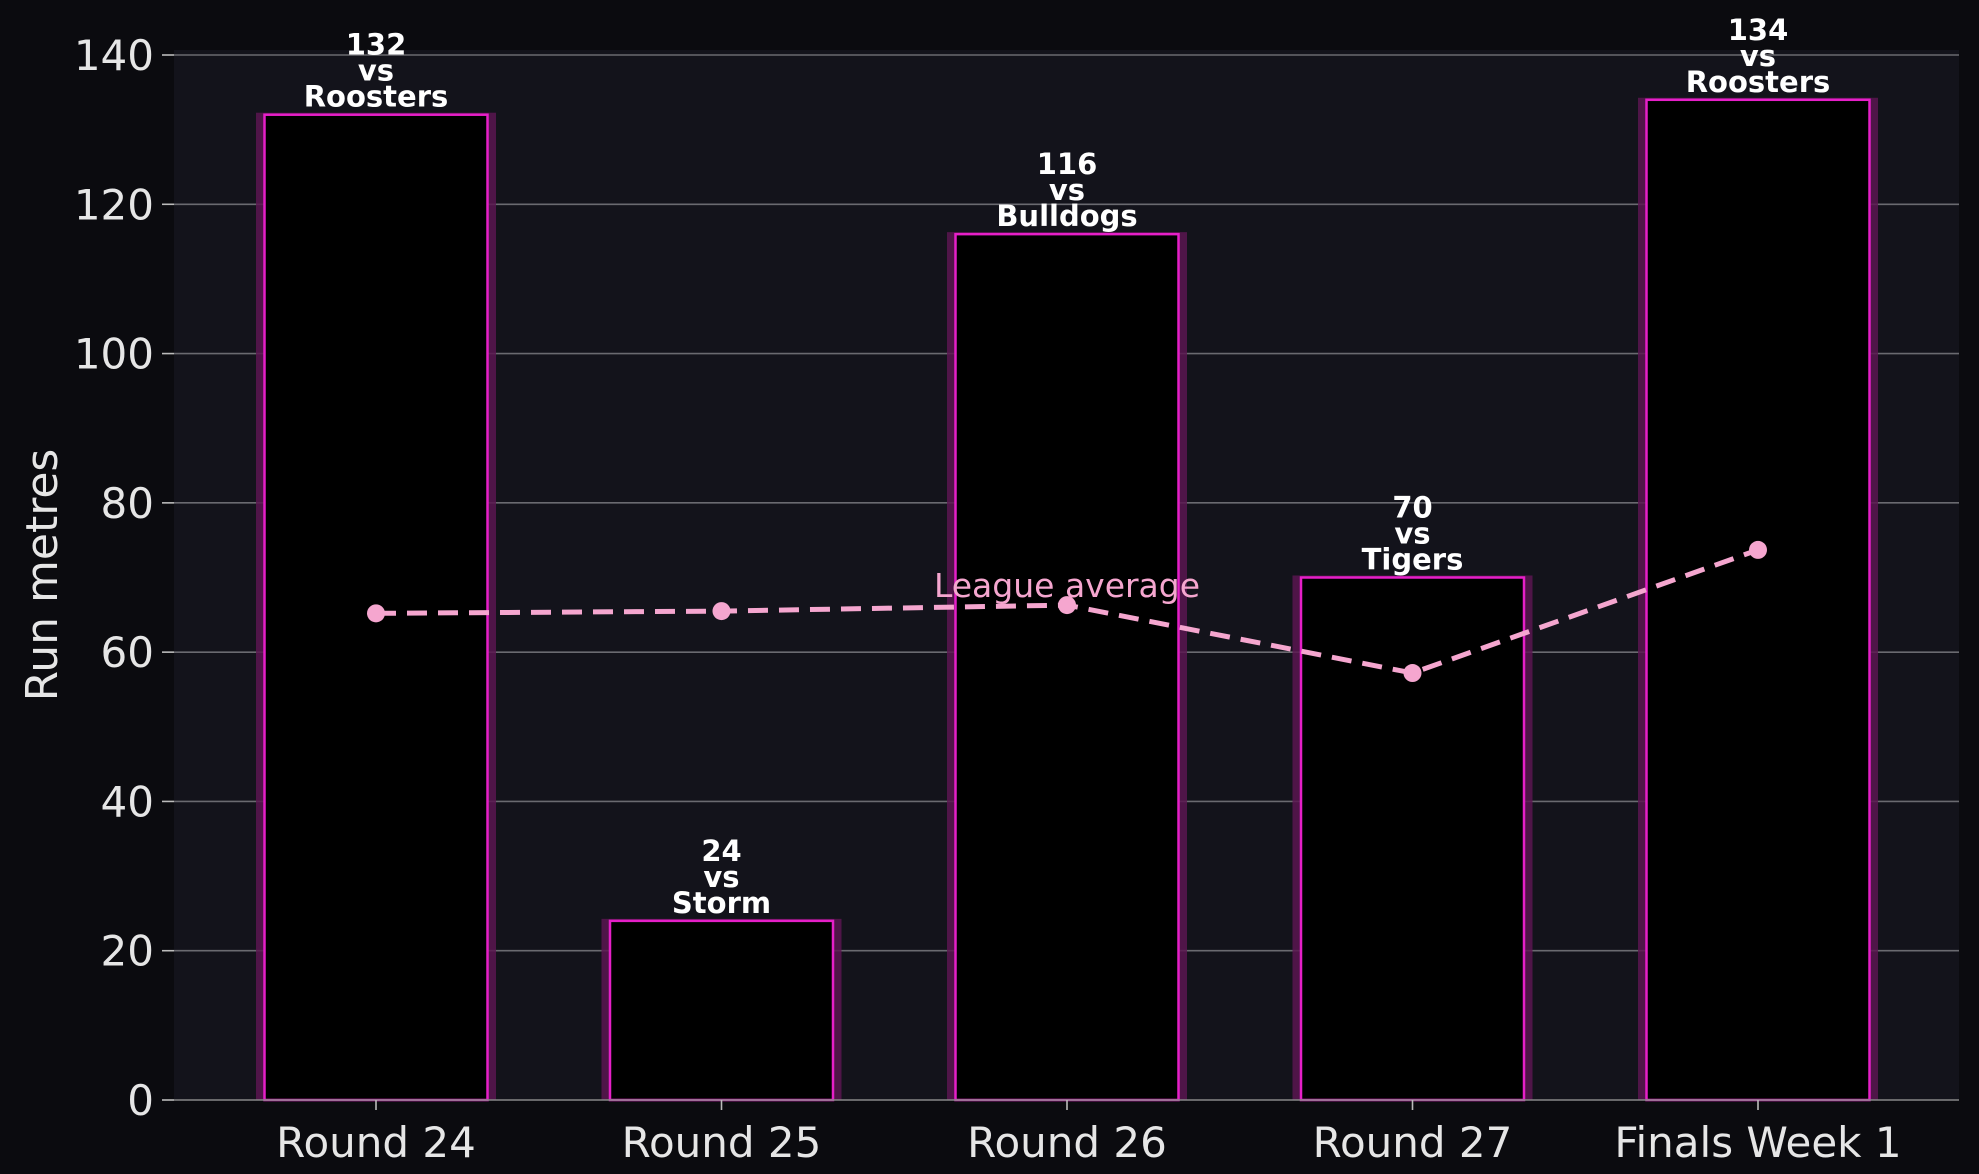 The height and width of the screenshot is (1174, 1979). I want to click on bar-data-label: 24, so click(721, 851).